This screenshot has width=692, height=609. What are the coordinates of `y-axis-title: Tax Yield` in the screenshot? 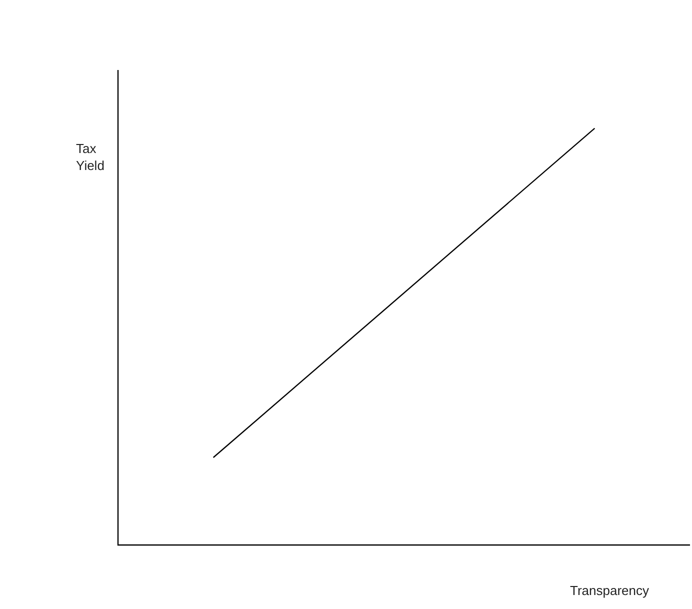 It's located at (90, 157).